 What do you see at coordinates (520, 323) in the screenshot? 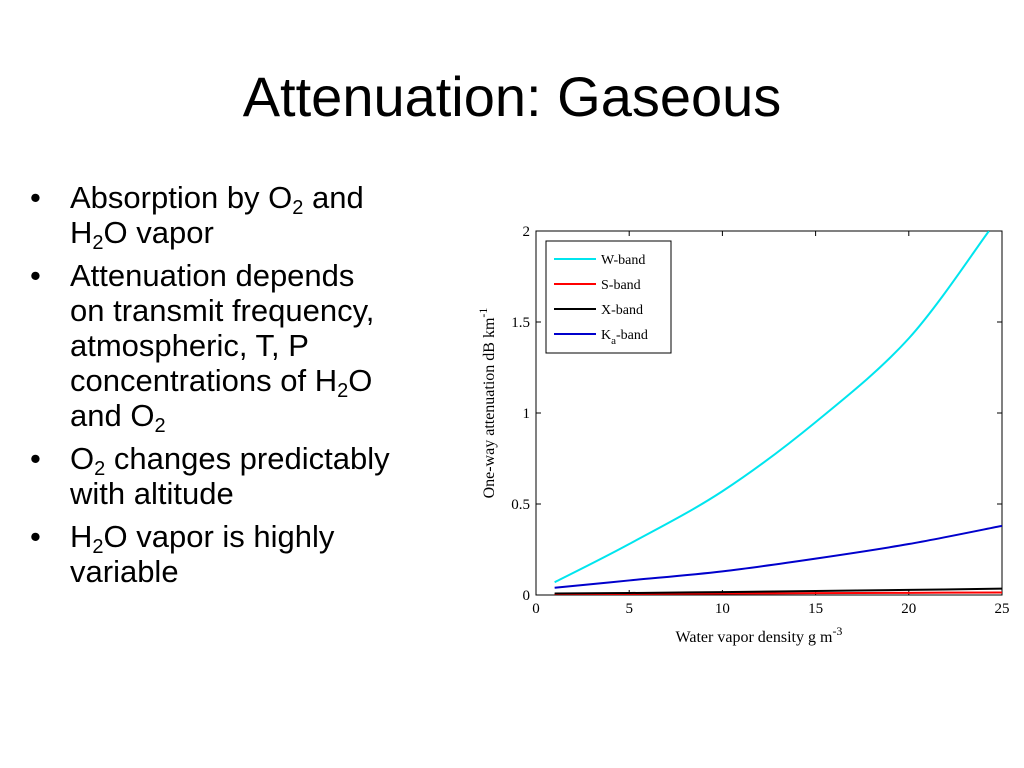
I see `y-tick-label: 1.5` at bounding box center [520, 323].